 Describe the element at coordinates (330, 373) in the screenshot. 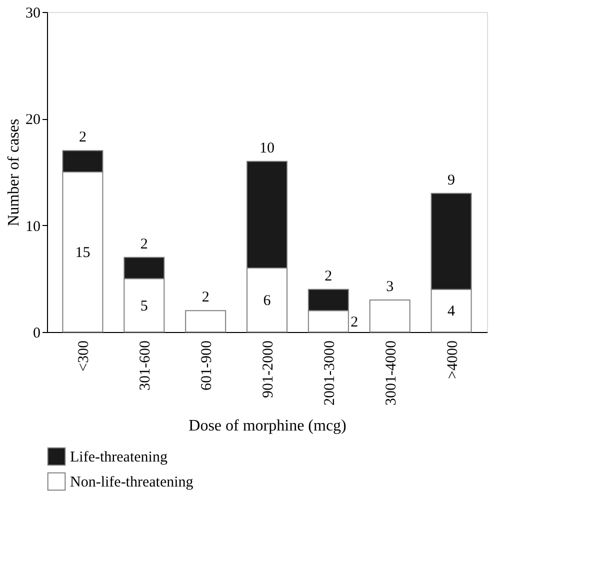

I see `x-tick-label: 2001-3000` at that location.